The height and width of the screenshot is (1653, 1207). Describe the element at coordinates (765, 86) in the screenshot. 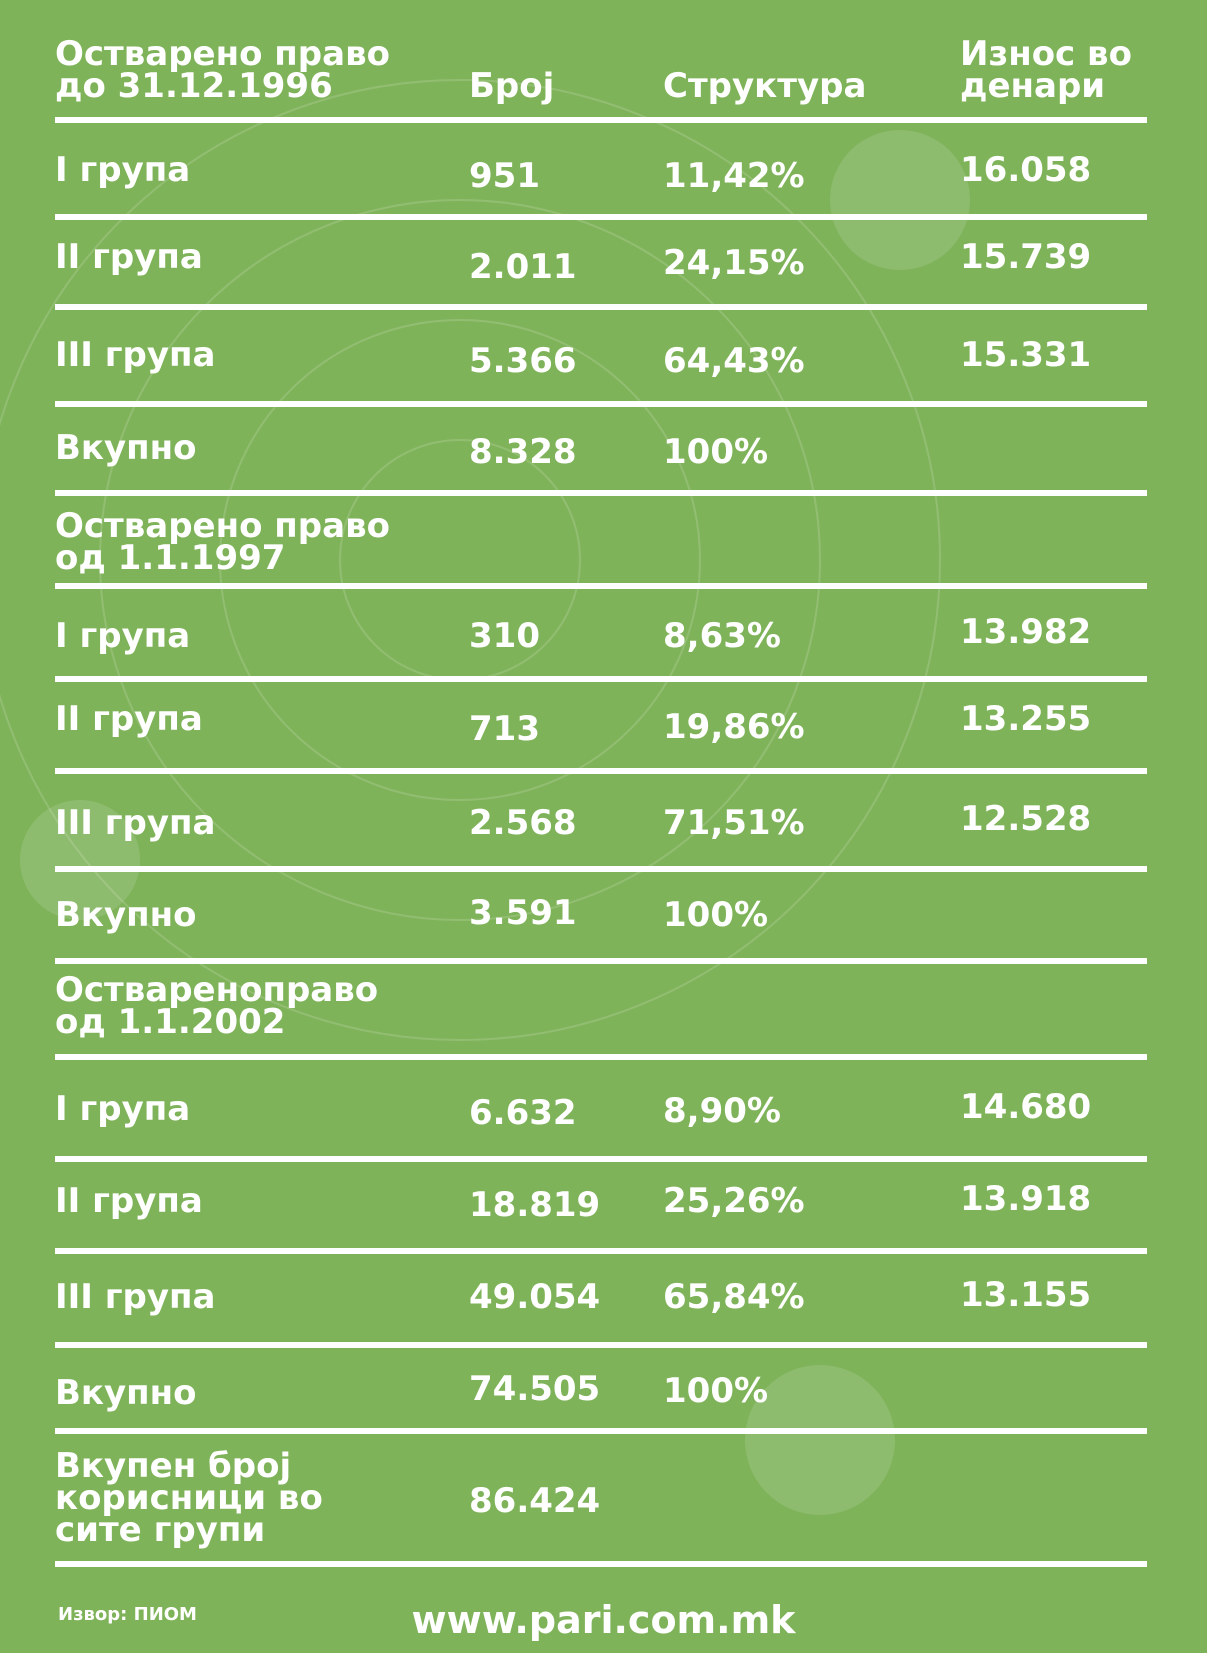

I see `header-structure: Структура` at that location.